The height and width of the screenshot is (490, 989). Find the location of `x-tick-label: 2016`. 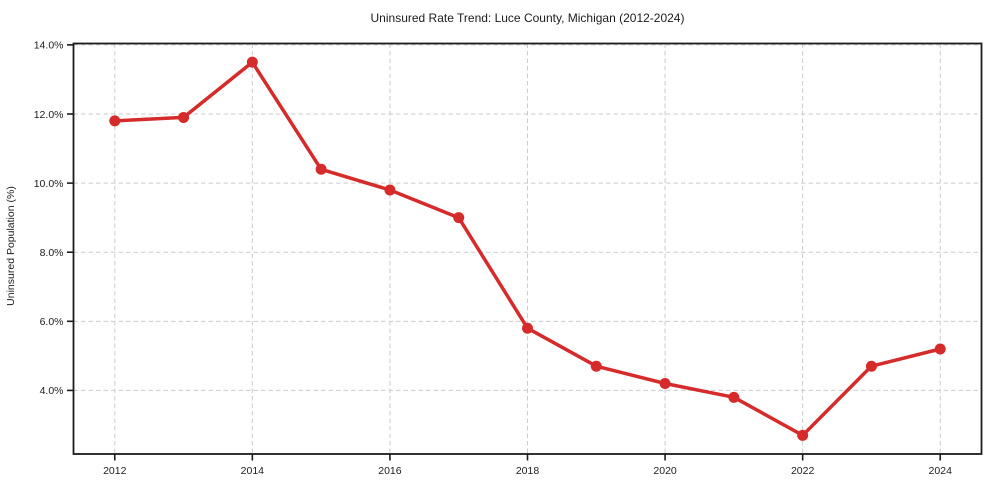

x-tick-label: 2016 is located at coordinates (390, 471).